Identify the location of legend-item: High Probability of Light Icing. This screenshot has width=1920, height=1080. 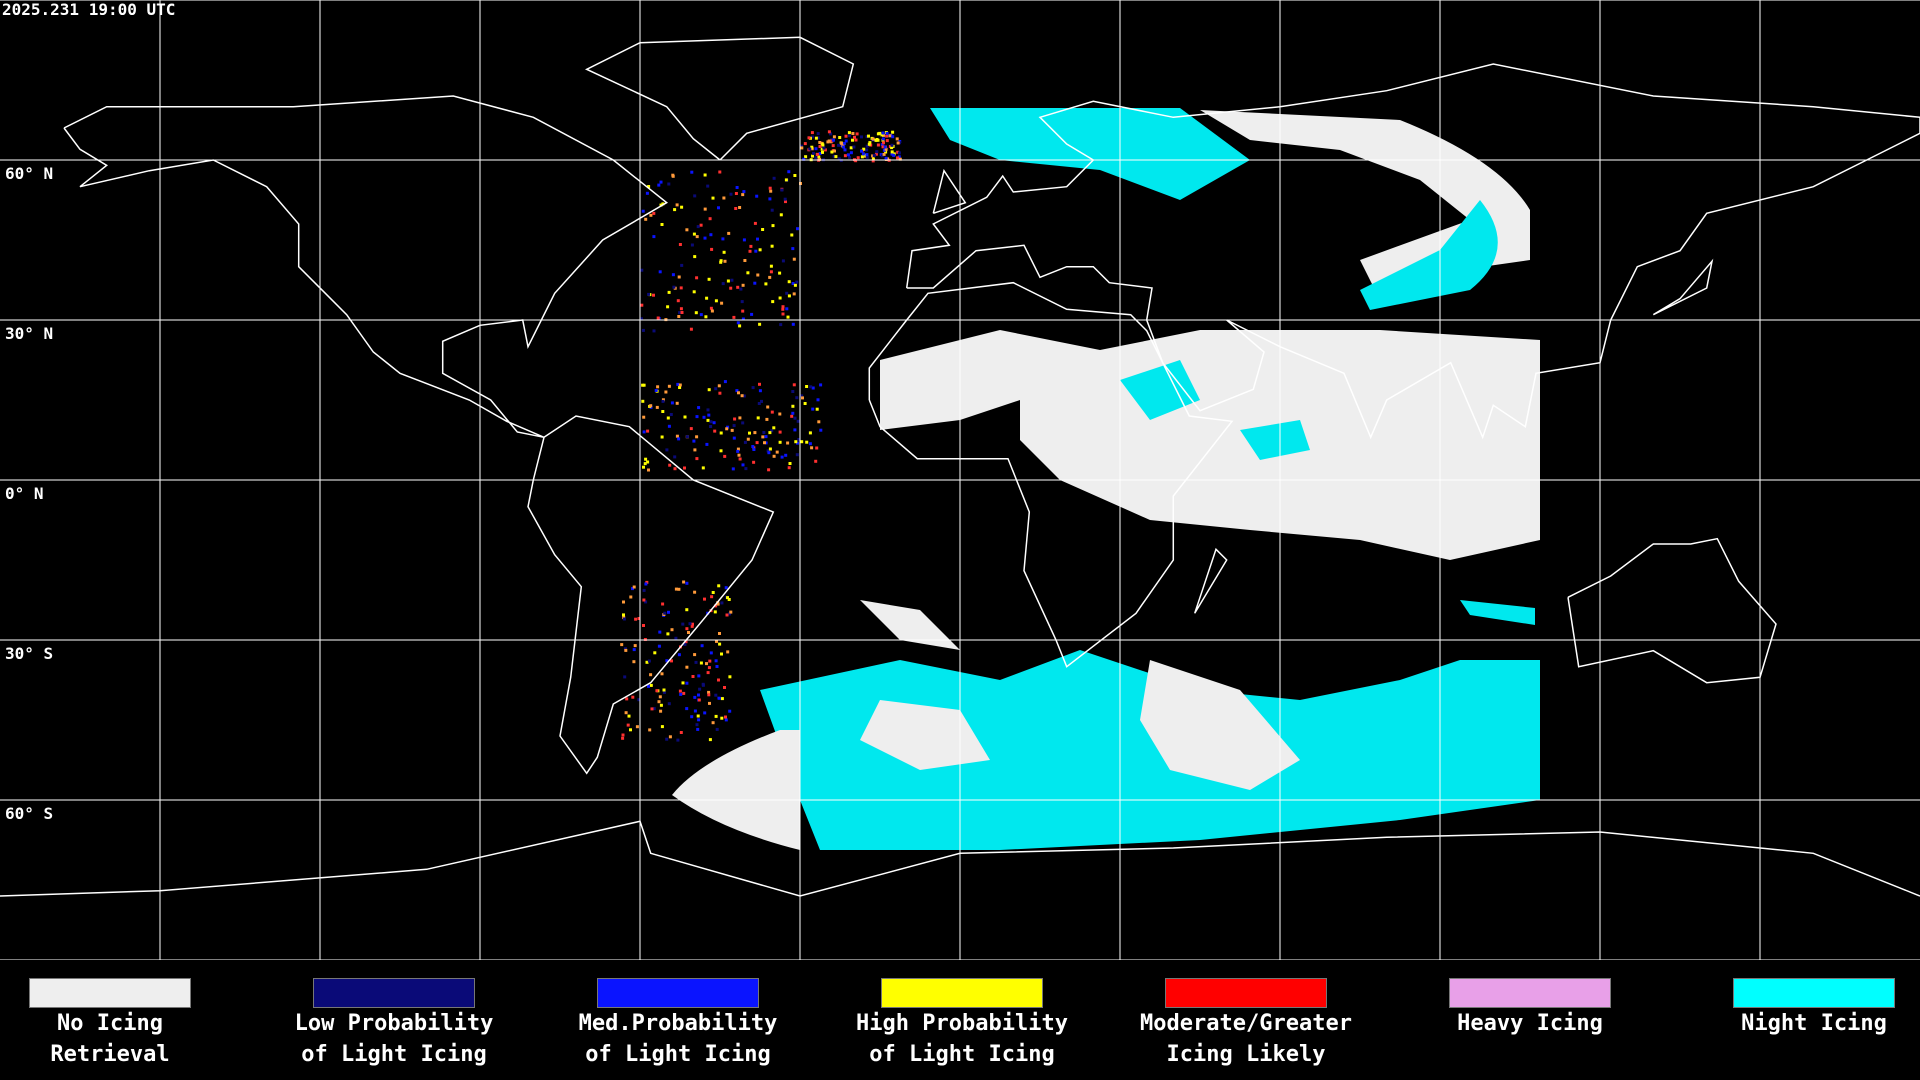
(962, 1024).